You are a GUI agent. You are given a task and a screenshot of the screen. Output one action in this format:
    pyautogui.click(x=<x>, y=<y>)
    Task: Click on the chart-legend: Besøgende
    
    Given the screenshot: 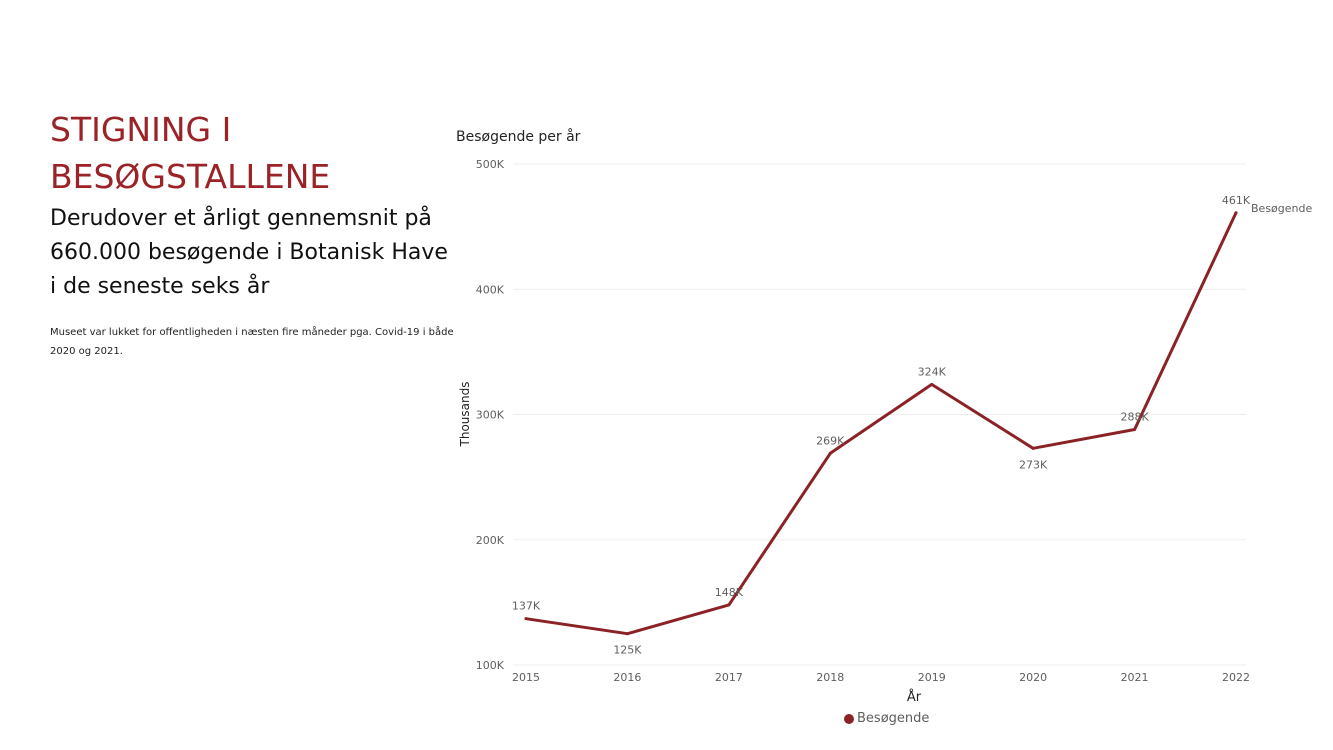 What is the action you would take?
    pyautogui.click(x=886, y=718)
    